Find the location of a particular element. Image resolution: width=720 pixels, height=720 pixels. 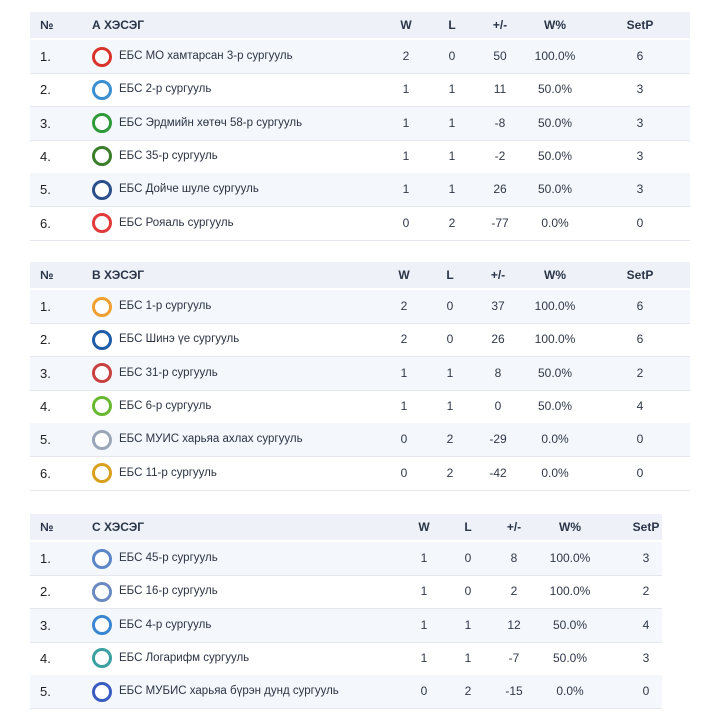

team-cell: ЕБС 6-р сургууль is located at coordinates (151, 406).